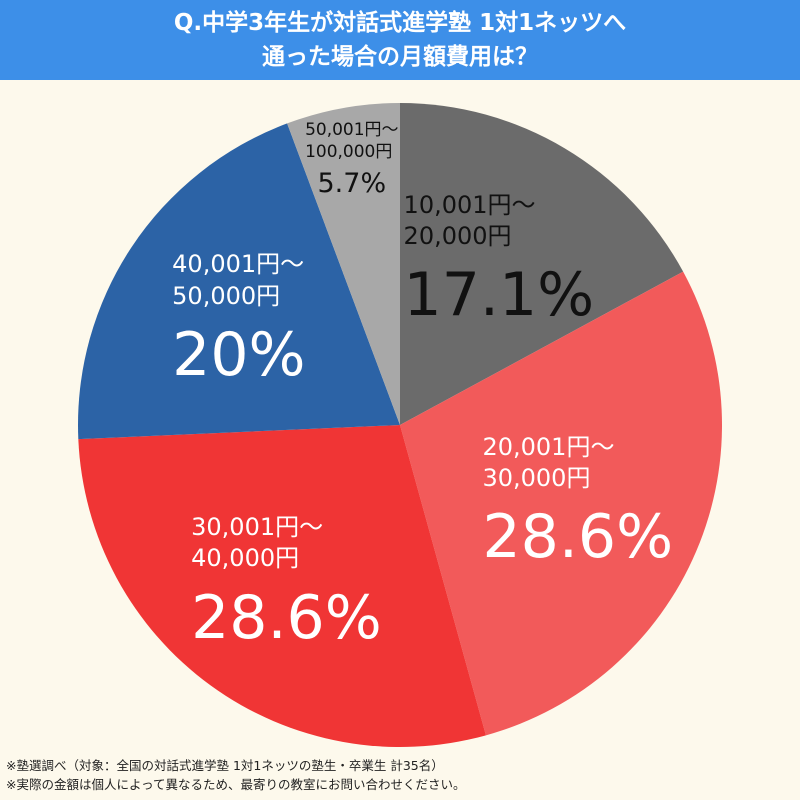 The image size is (800, 800). Describe the element at coordinates (499, 295) in the screenshot. I see `value-label: 17.1%` at that location.